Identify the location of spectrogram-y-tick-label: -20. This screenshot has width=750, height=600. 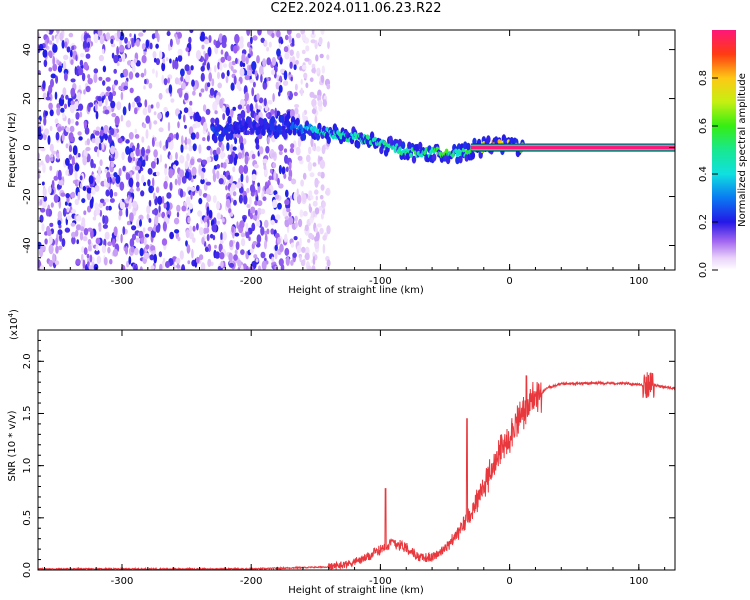
(27, 196).